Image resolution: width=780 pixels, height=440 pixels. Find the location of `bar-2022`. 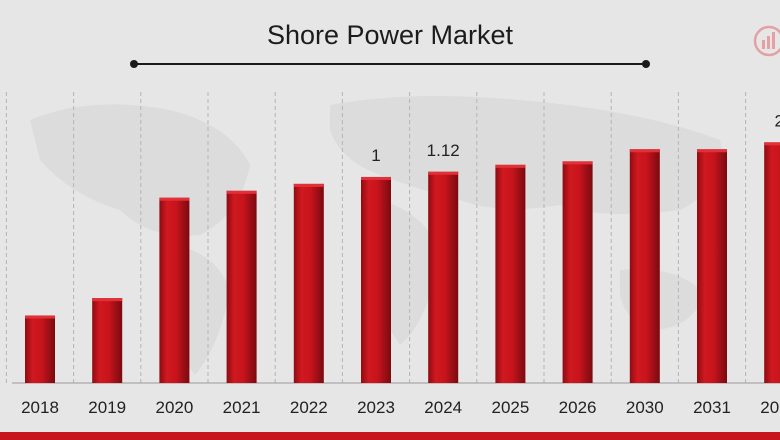

bar-2022 is located at coordinates (308, 283).